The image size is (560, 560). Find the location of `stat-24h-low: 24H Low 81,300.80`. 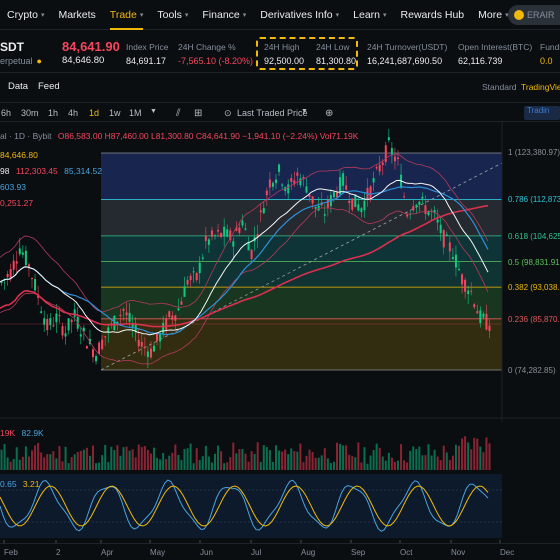

stat-24h-low: 24H Low 81,300.80 is located at coordinates (336, 54).